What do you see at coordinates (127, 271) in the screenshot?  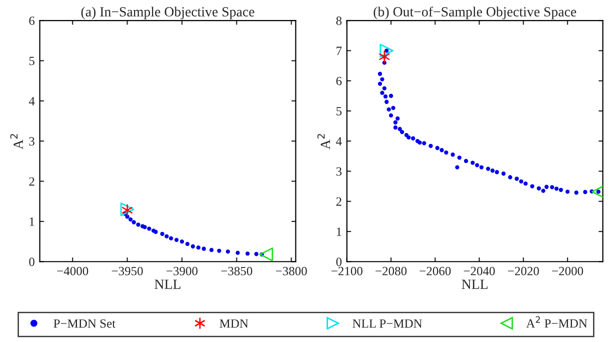 I see `x-tick-label: −3950` at bounding box center [127, 271].